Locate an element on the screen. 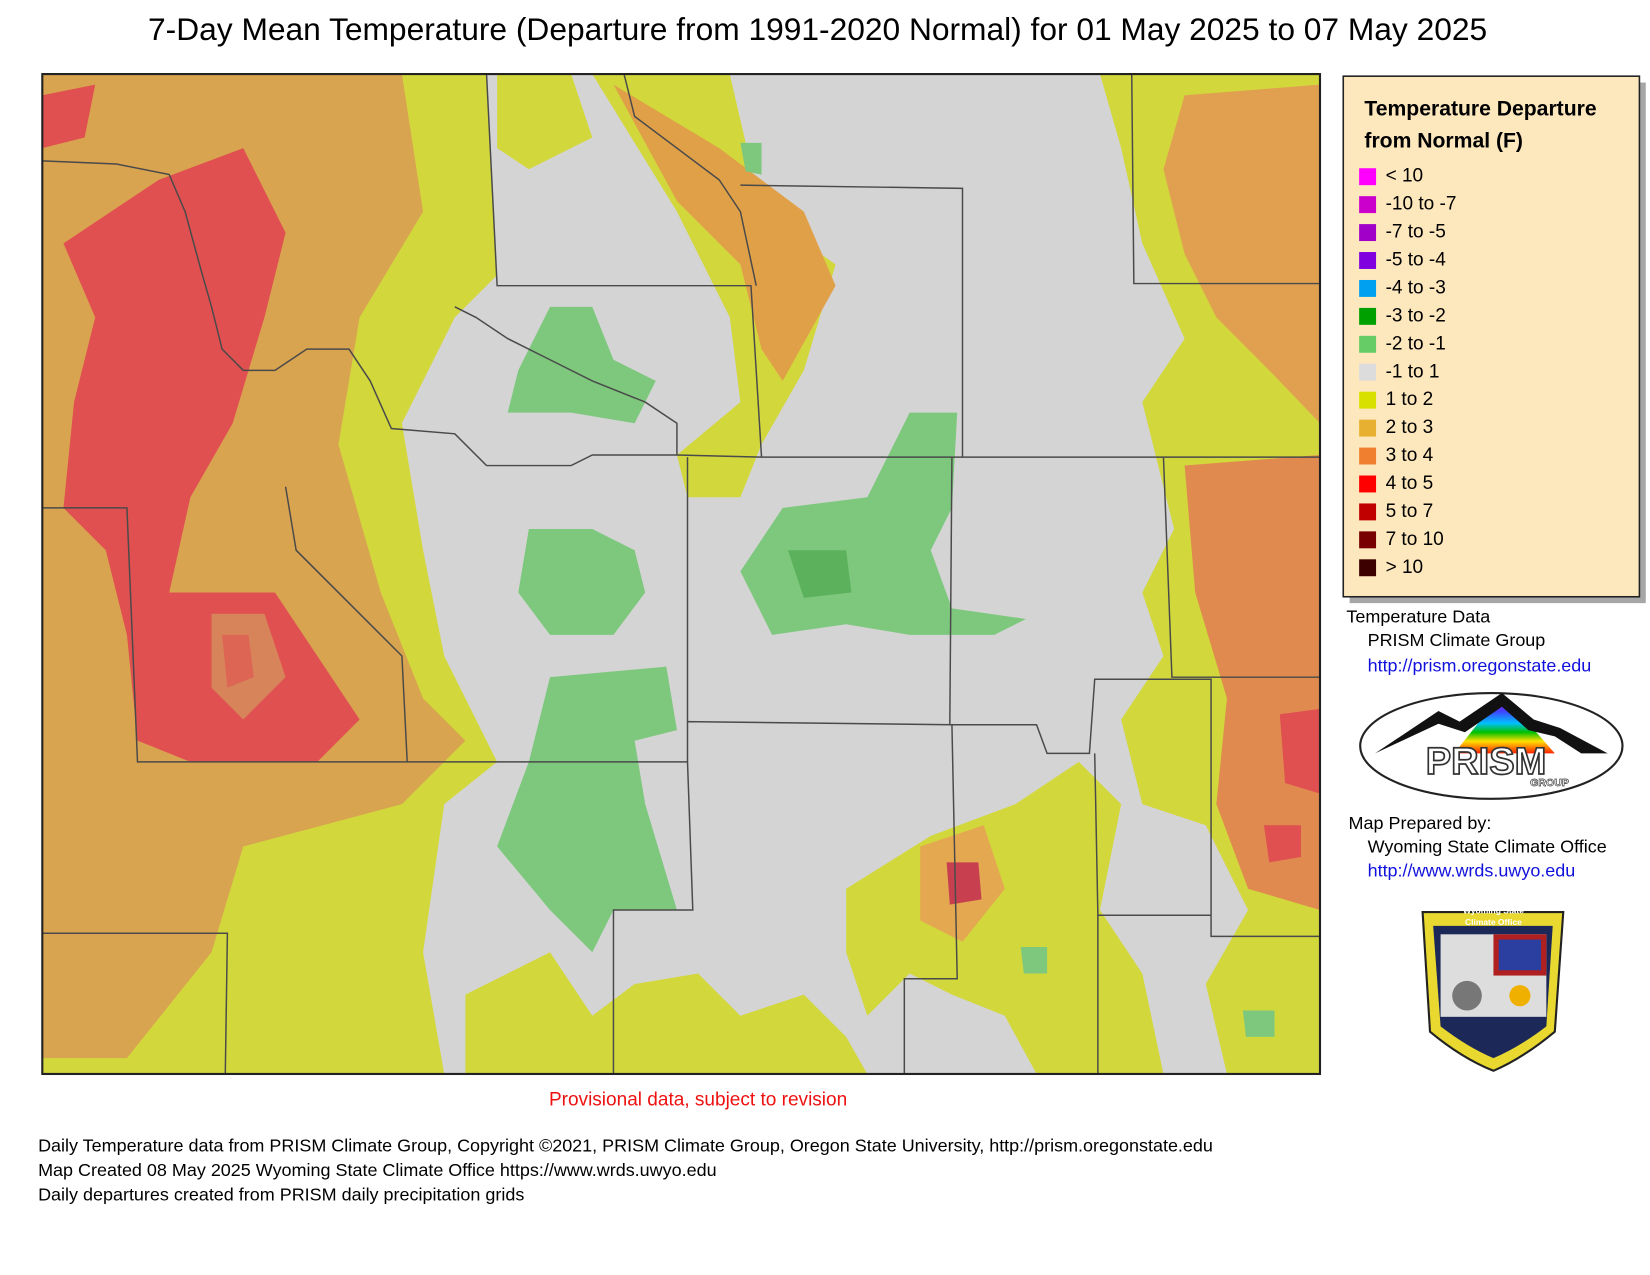 This screenshot has height=1275, width=1650. credit-url: http://prism.oregonstate.edu is located at coordinates (1480, 665).